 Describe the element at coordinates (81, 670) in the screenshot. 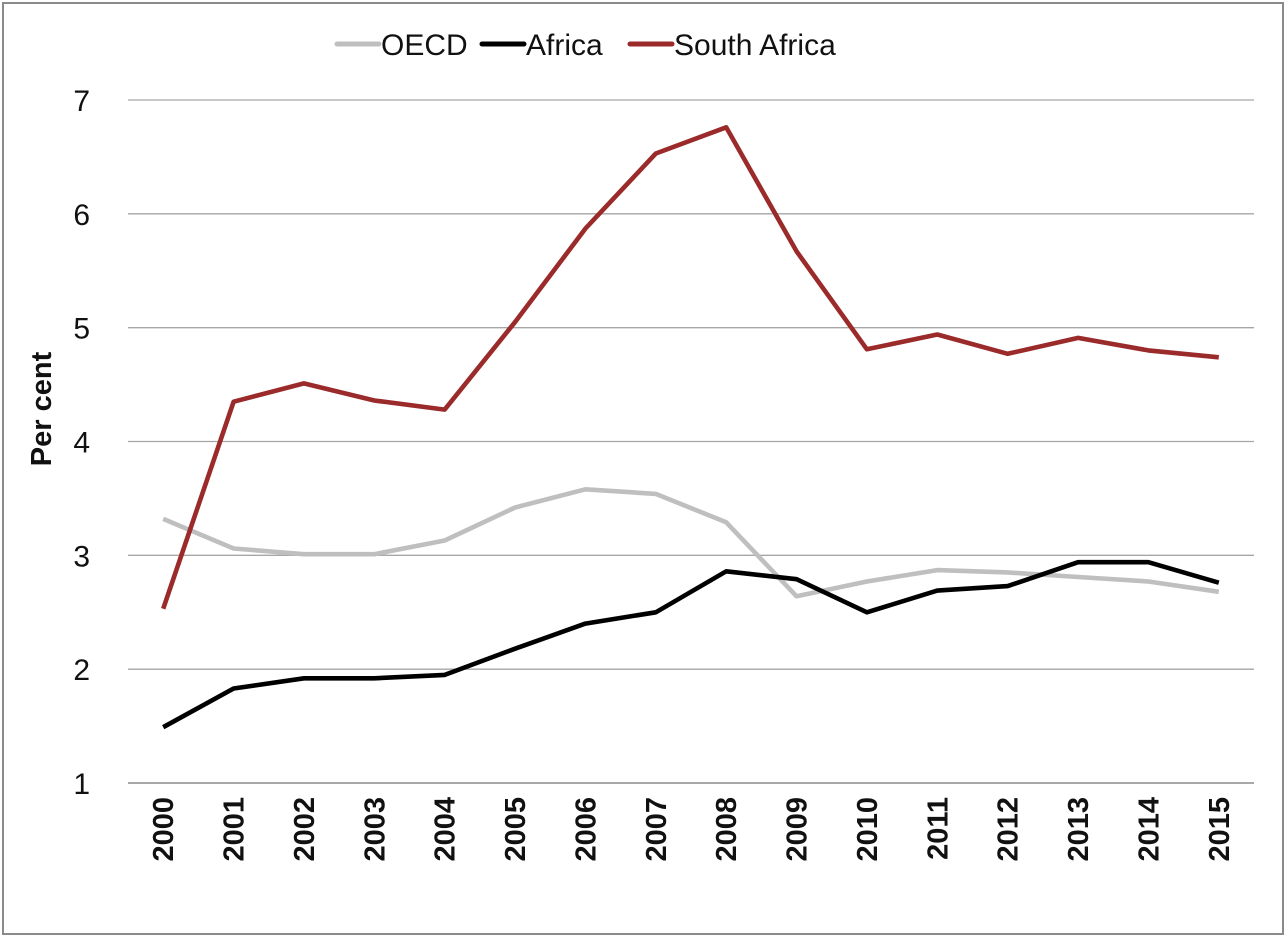

I see `y-tick-label: 2` at that location.